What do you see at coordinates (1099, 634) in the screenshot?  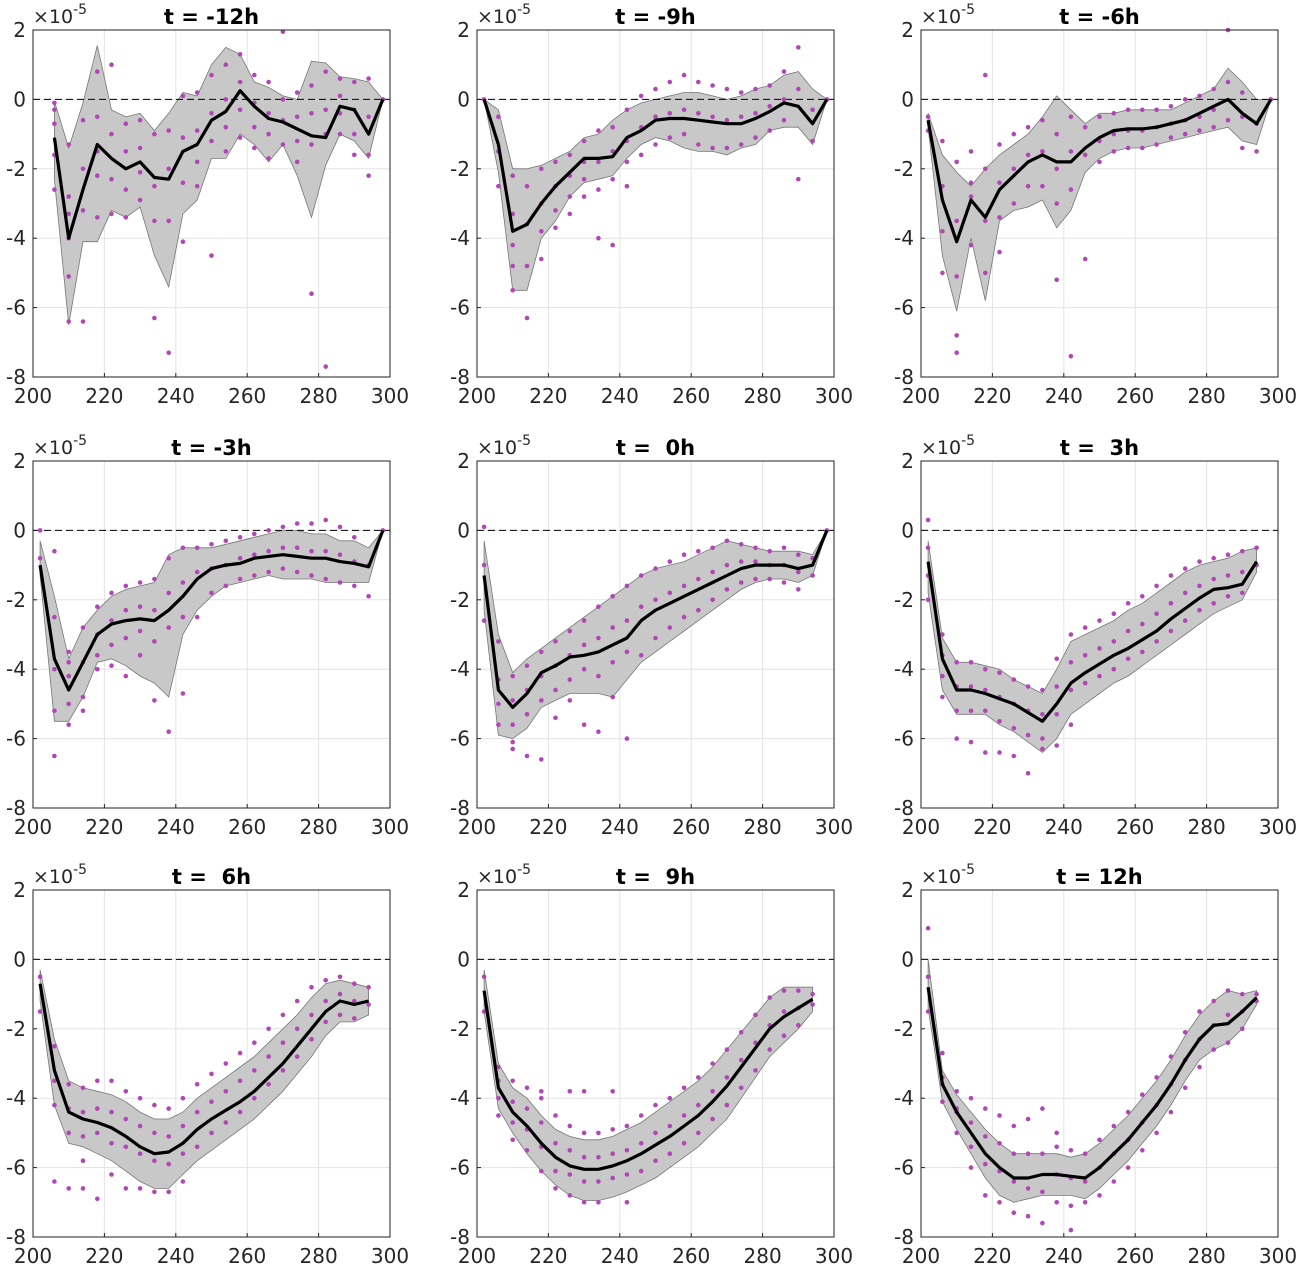 I see `axes-box` at bounding box center [1099, 634].